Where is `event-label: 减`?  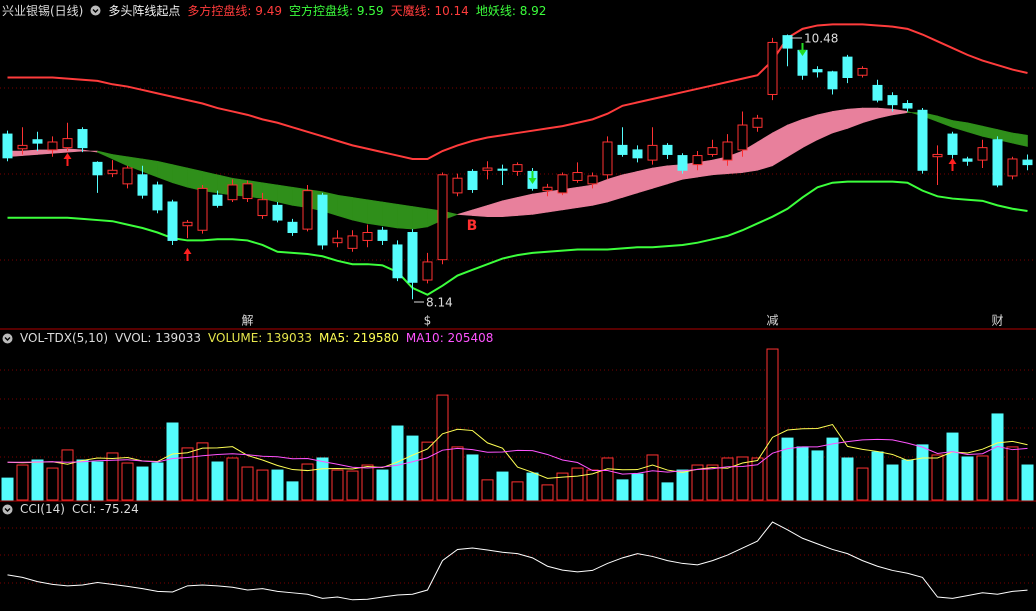
event-label: 减 is located at coordinates (772, 321).